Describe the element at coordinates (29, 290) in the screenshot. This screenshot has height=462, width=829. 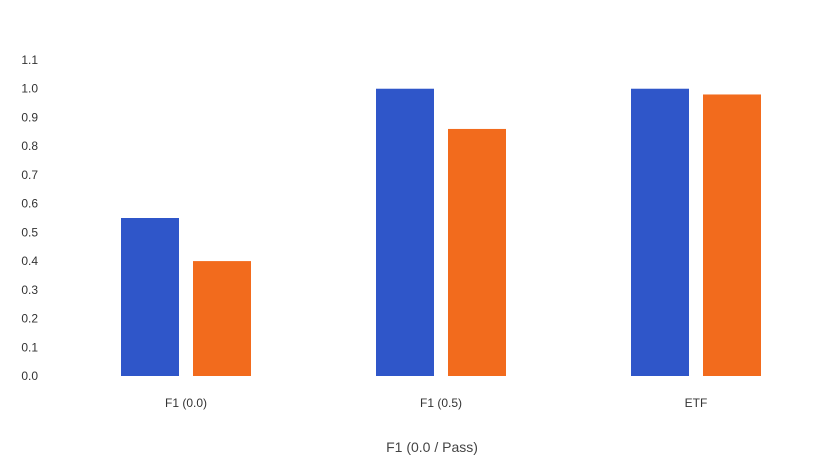
I see `y-tick-label: 0.3` at that location.